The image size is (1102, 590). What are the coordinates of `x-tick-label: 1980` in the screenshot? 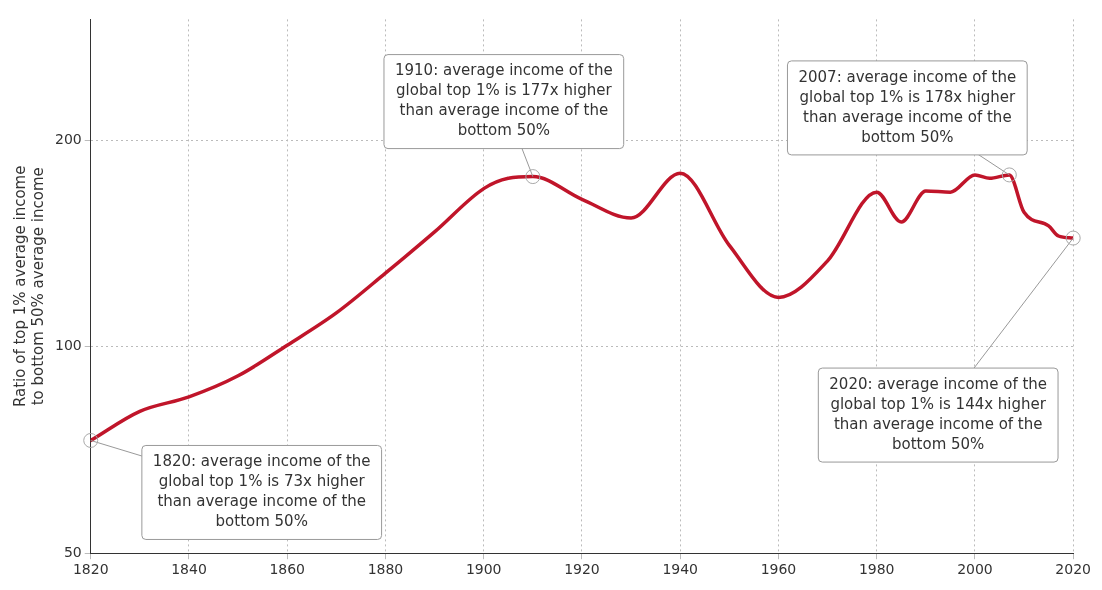 It's located at (876, 569).